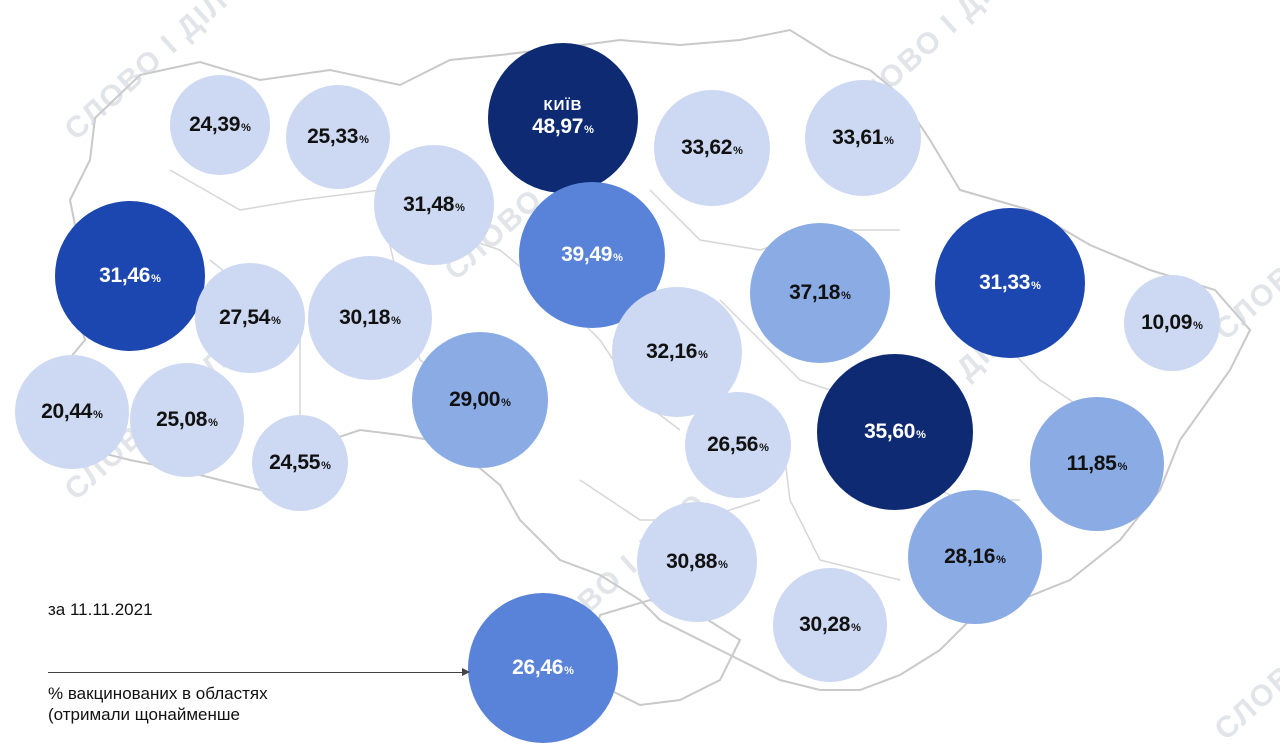  I want to click on vaccination-percent-value: 31,46, so click(125, 275).